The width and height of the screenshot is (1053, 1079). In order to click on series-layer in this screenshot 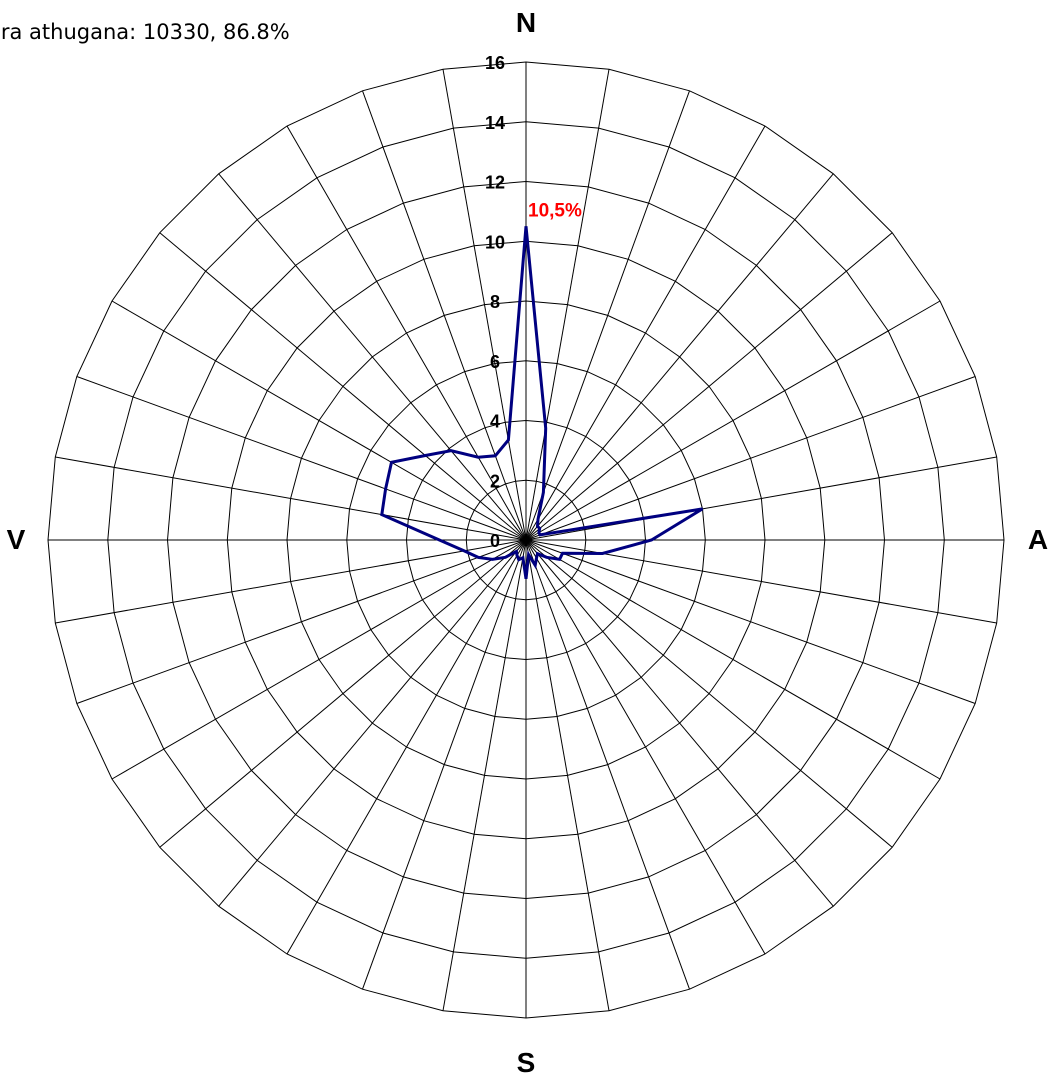, I will do `click(542, 403)`.